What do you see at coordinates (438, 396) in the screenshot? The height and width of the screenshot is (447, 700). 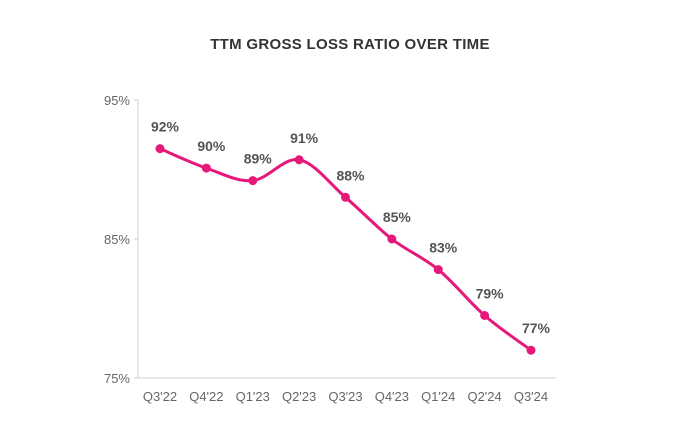 I see `x-tick-label: Q1'24` at bounding box center [438, 396].